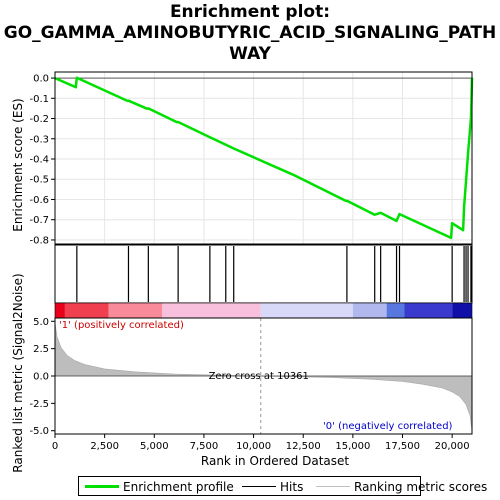 Image resolution: width=500 pixels, height=500 pixels. Describe the element at coordinates (292, 487) in the screenshot. I see `legend-label-hits: Hits` at that location.